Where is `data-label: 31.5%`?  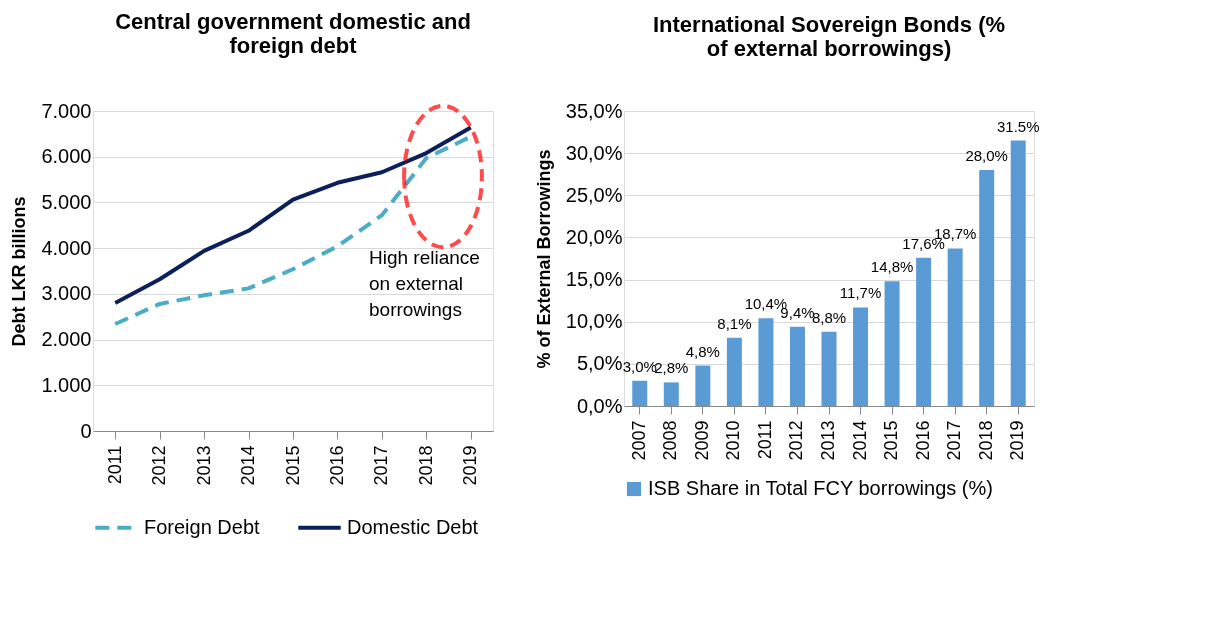
data-label: 31.5% is located at coordinates (1018, 126).